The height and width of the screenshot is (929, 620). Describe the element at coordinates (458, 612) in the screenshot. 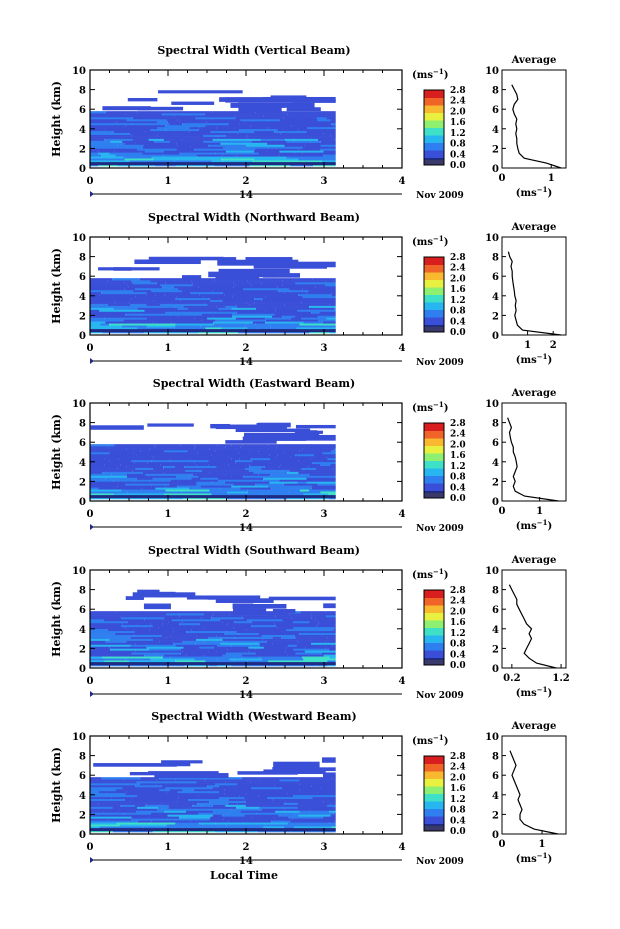

I see `colorbar-tick-label: 2.0` at that location.